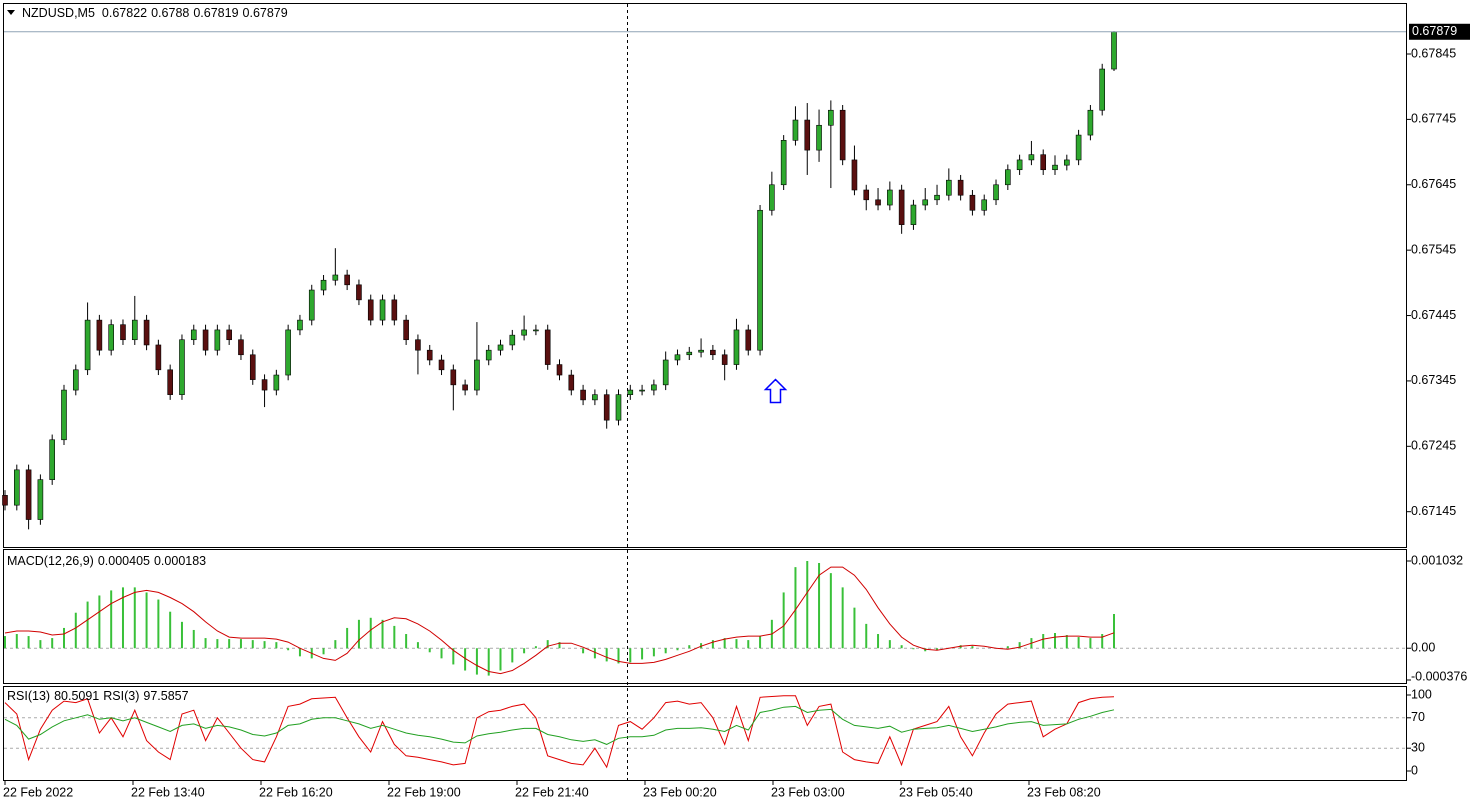  What do you see at coordinates (1433, 511) in the screenshot?
I see `y-tick-label: 0.67145` at bounding box center [1433, 511].